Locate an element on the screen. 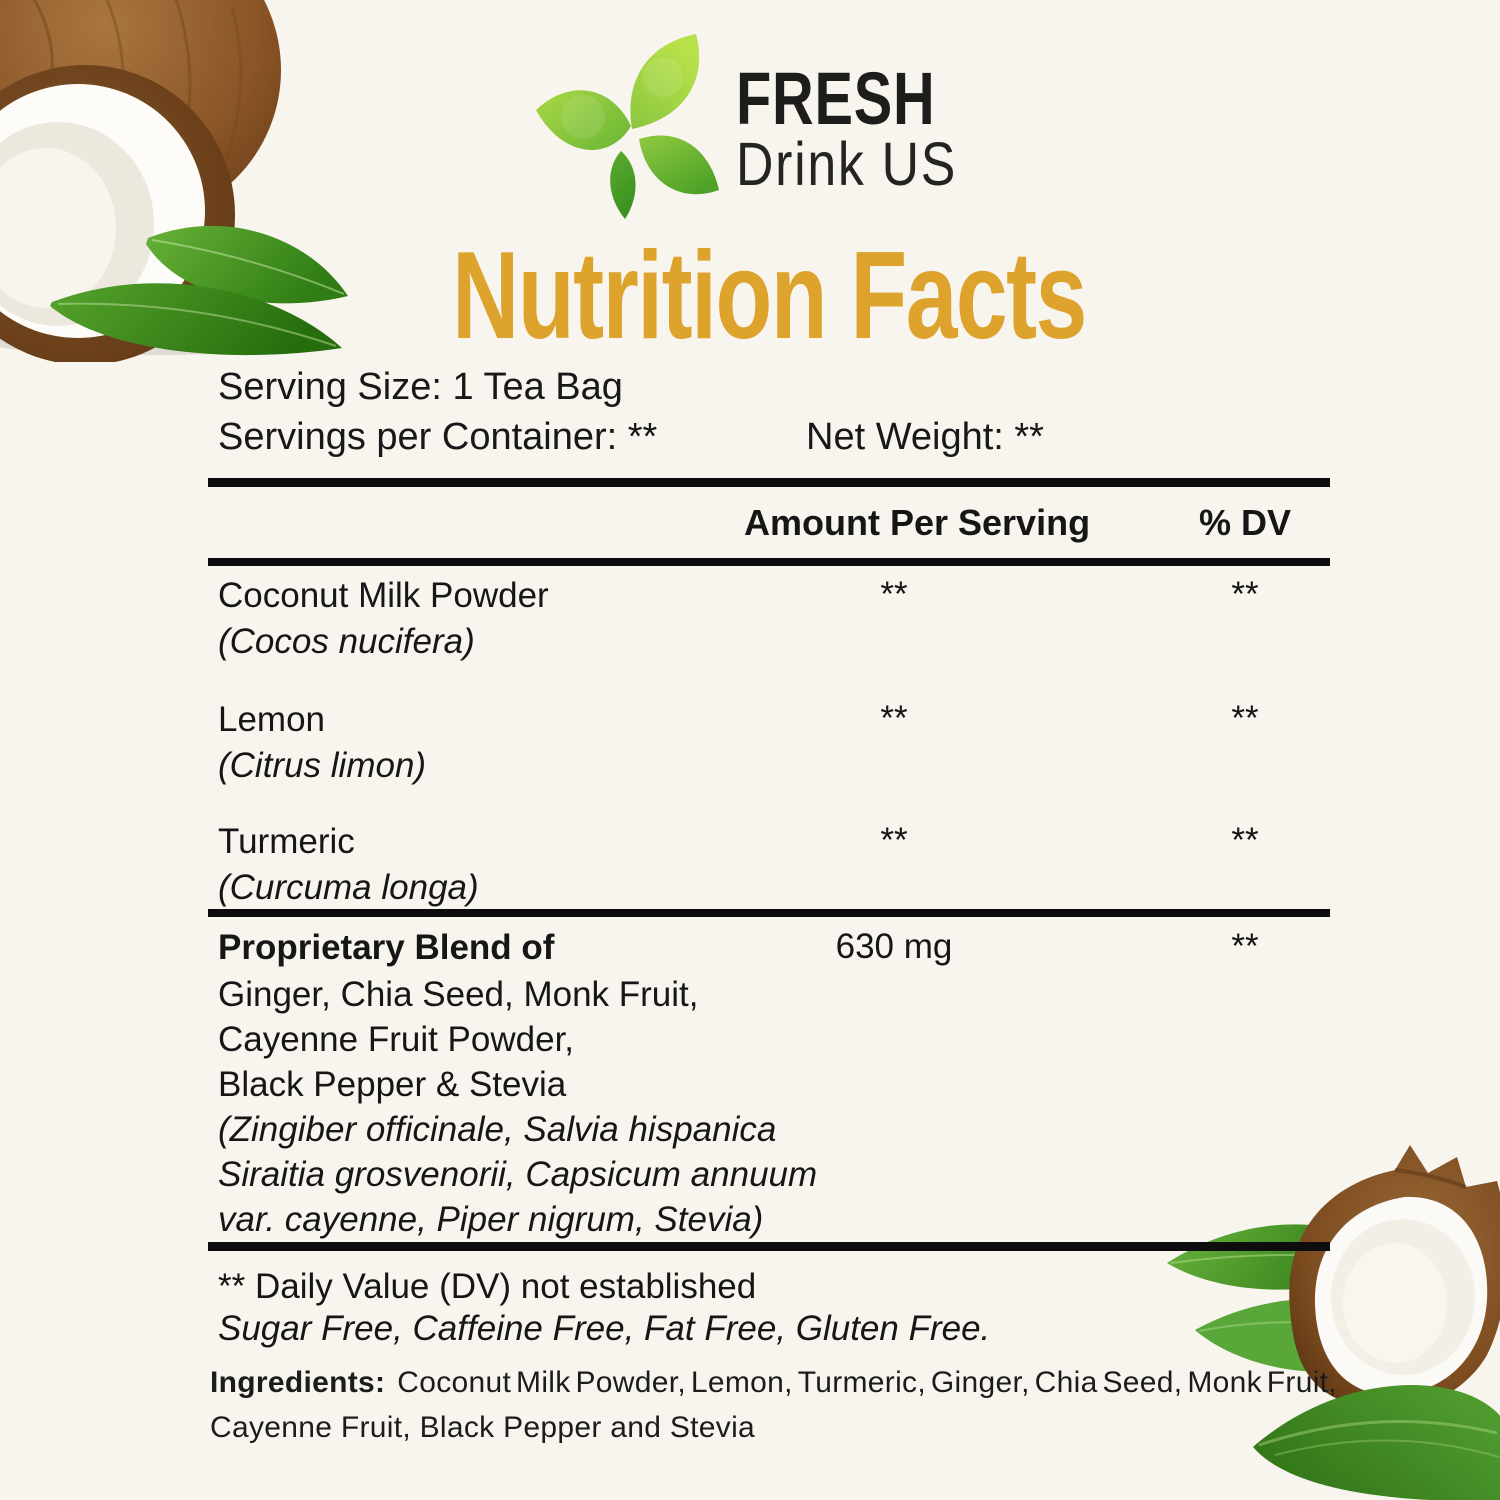 This screenshot has width=1500, height=1500. column-header-dv: % DV is located at coordinates (1245, 522).